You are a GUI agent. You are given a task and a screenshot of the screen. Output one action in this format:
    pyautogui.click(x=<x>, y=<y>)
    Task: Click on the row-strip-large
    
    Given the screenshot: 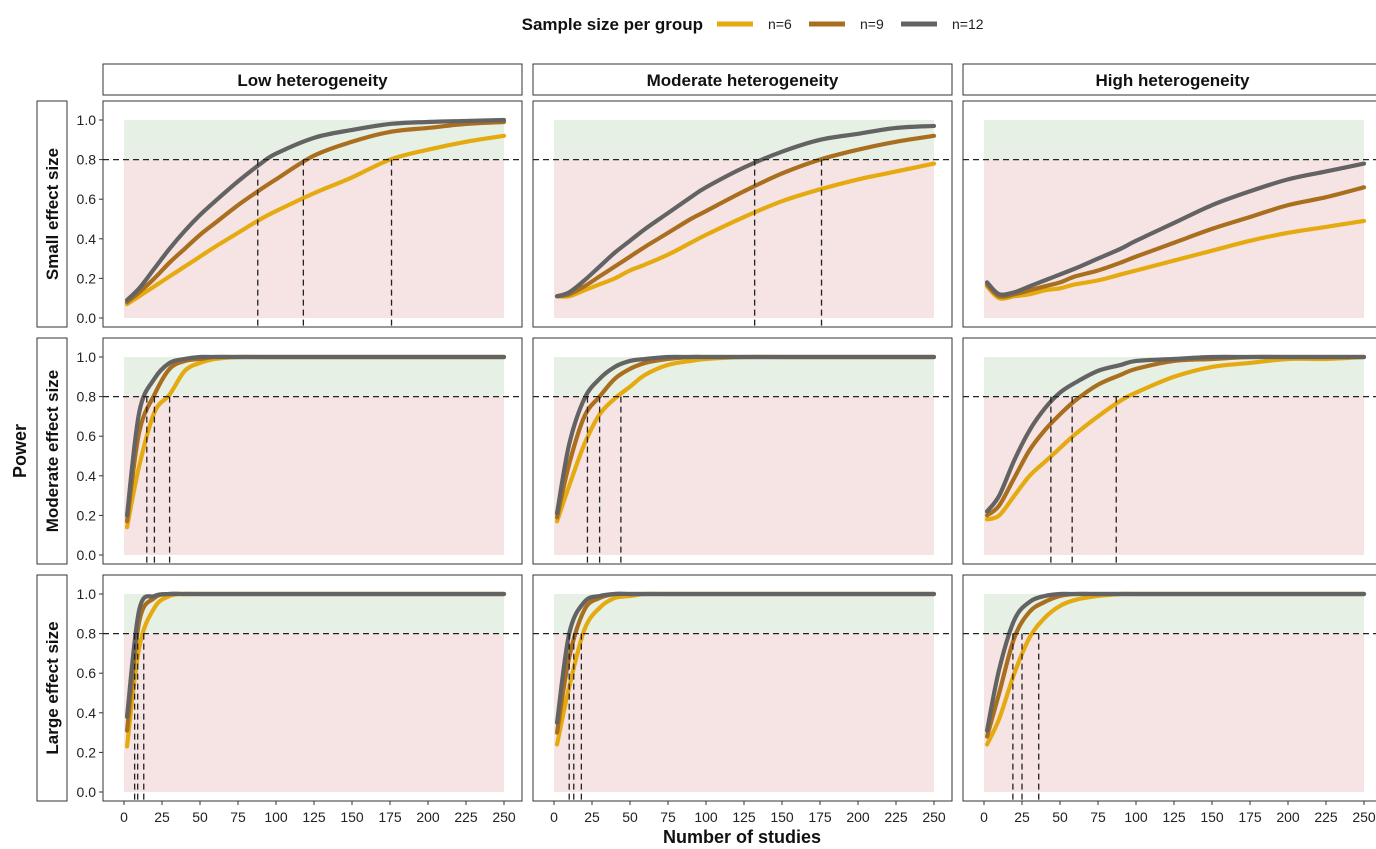 What is the action you would take?
    pyautogui.click(x=52, y=688)
    